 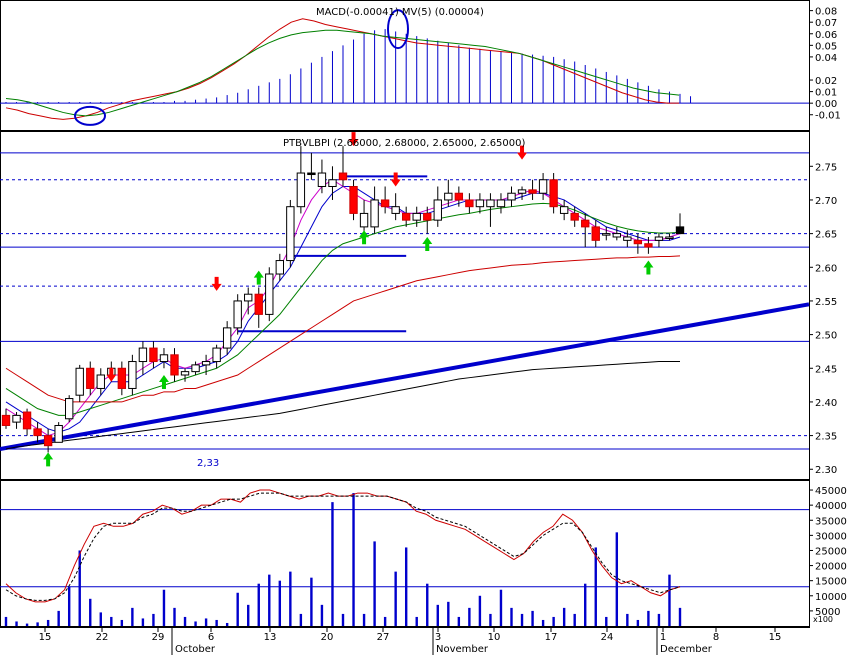 I want to click on price-y-tick-label: 2.40, so click(x=826, y=403).